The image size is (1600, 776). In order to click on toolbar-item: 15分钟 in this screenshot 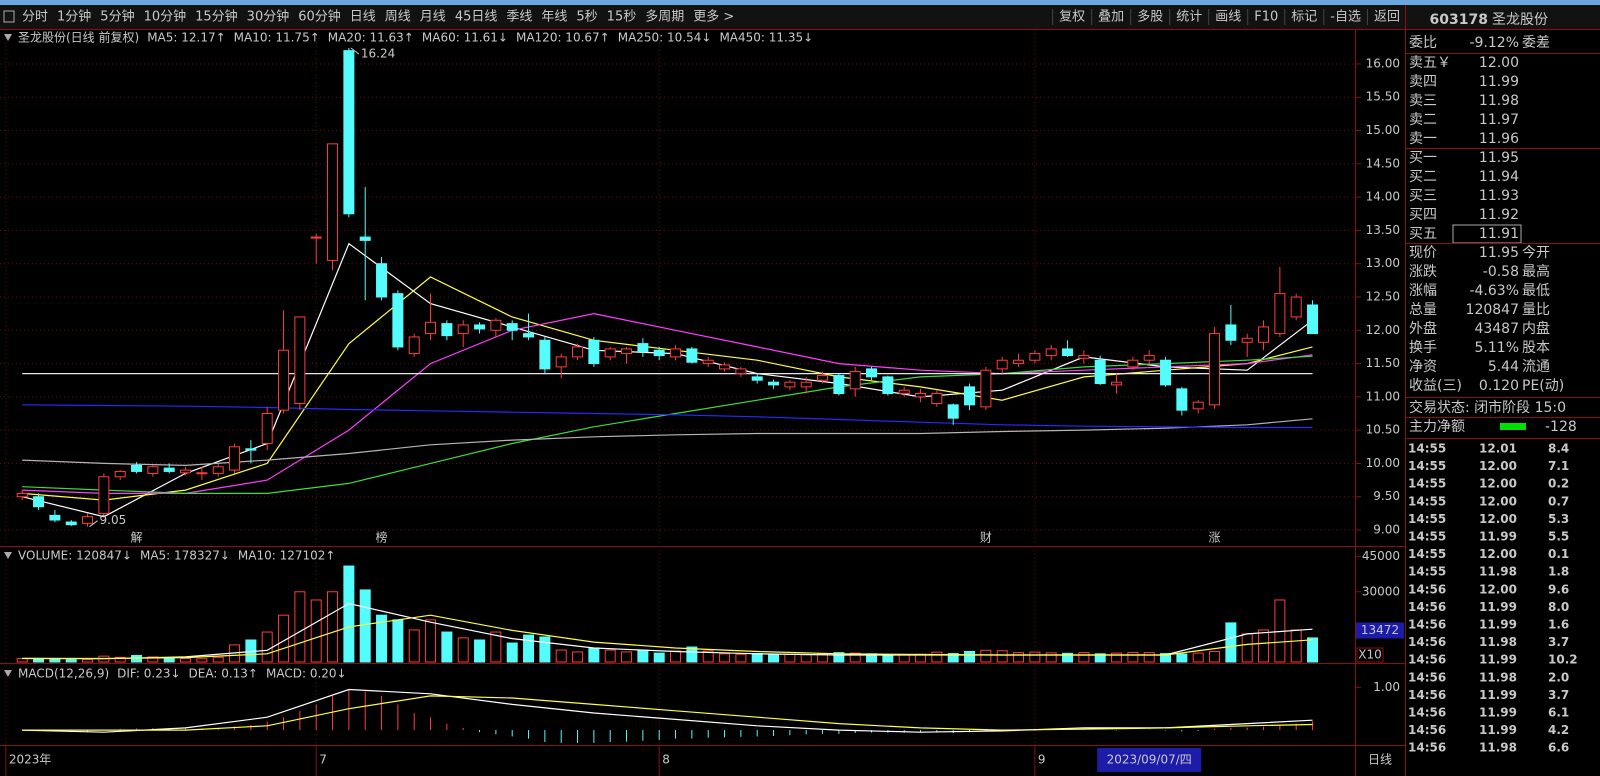, I will do `click(216, 17)`.